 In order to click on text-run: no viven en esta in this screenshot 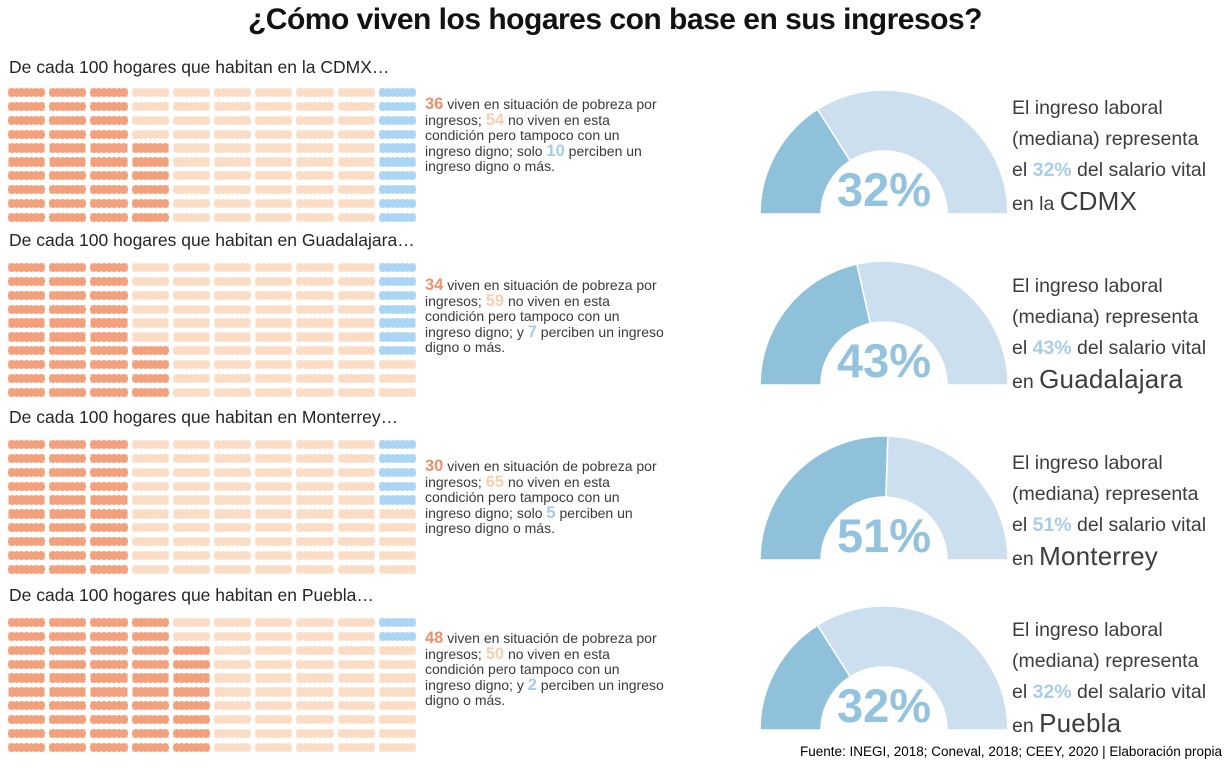, I will do `click(557, 119)`.